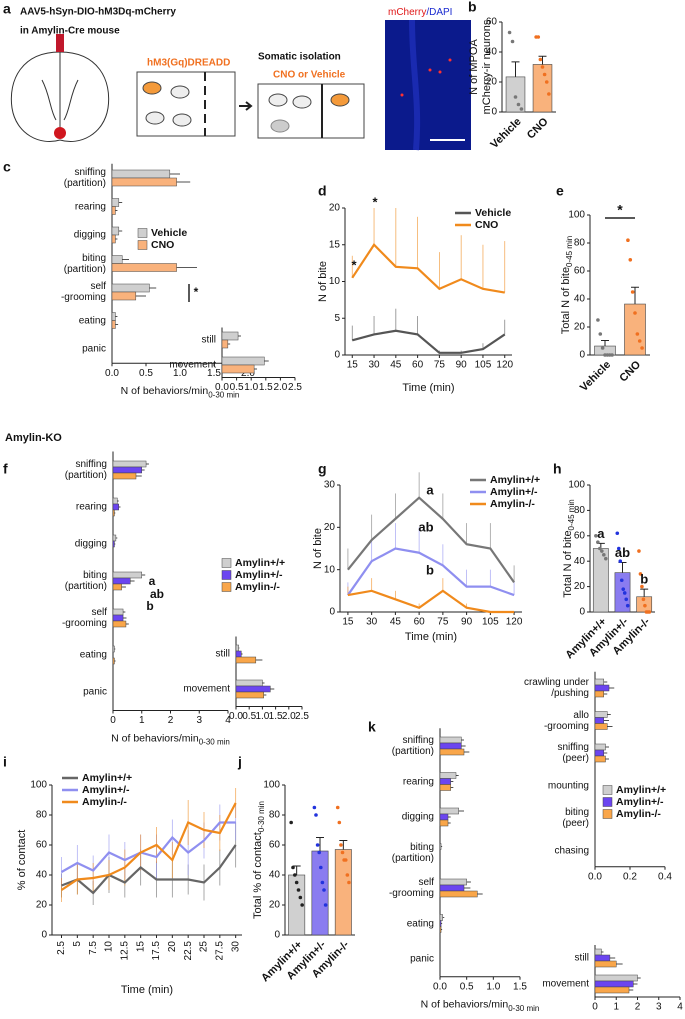  What do you see at coordinates (208, 340) in the screenshot?
I see `category-label: still` at bounding box center [208, 340].